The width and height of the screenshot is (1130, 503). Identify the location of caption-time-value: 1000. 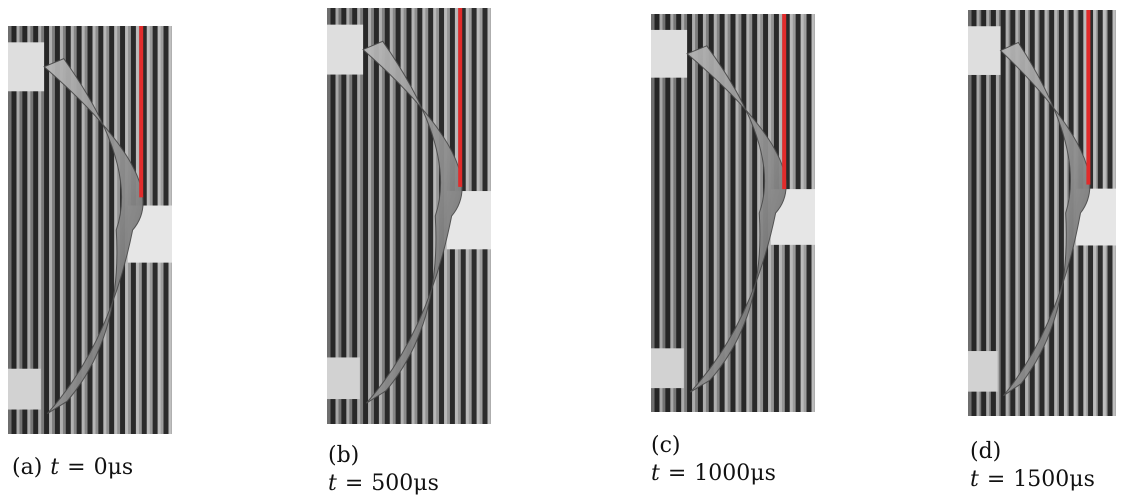
(722, 473).